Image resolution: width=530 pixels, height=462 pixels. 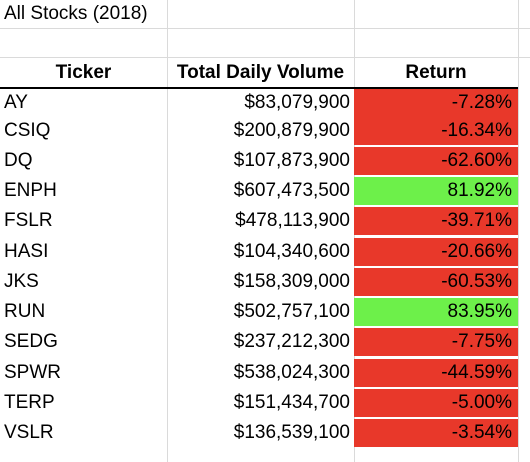 I want to click on return-cell: -7.28%, so click(x=436, y=103).